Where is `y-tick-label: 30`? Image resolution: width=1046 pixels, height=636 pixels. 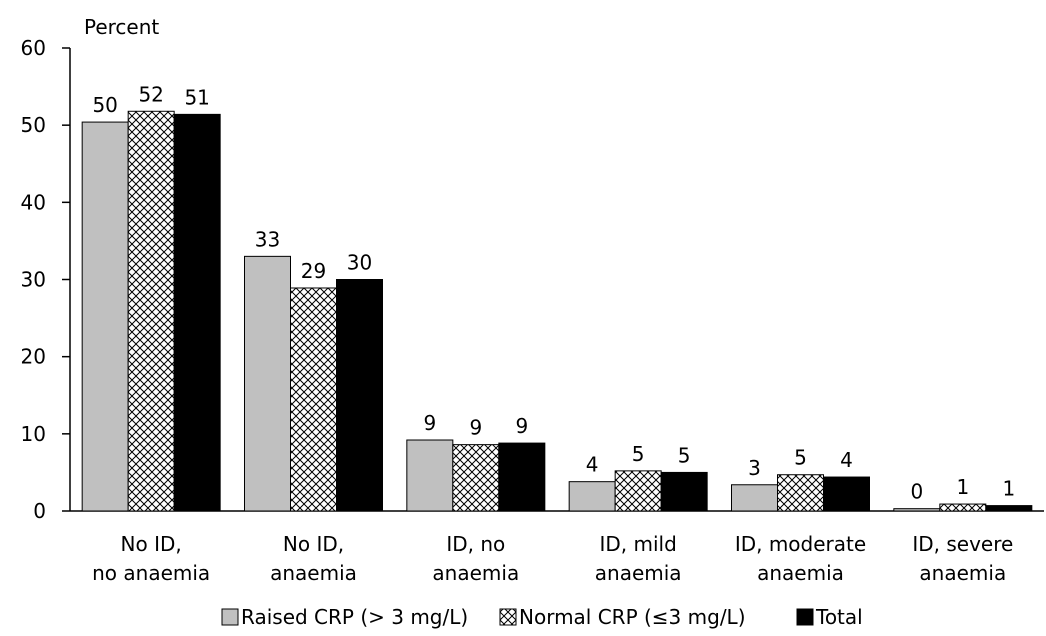
y-tick-label: 30 is located at coordinates (33, 280).